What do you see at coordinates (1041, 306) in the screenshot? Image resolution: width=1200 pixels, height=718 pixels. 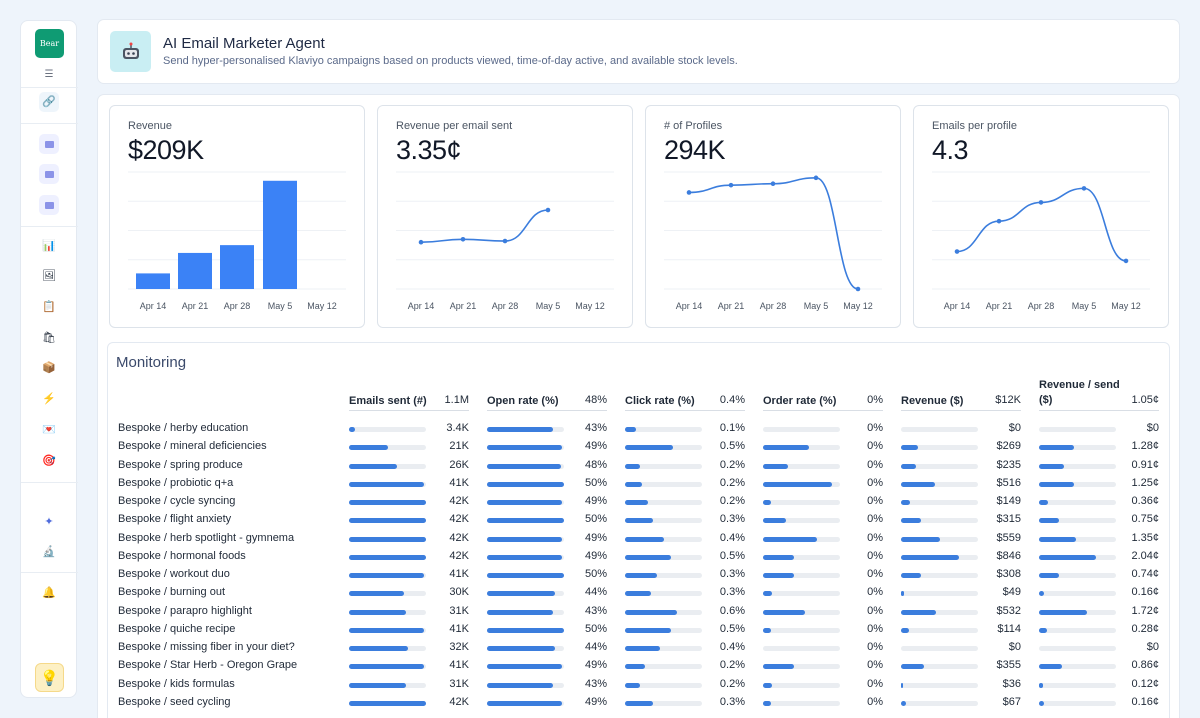 I see `x-tick-label: Apr 28` at bounding box center [1041, 306].